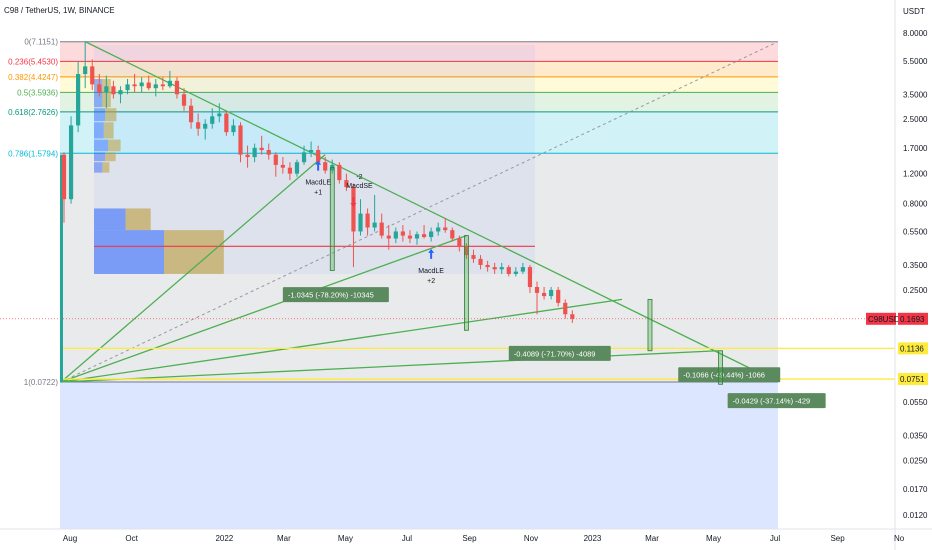 The width and height of the screenshot is (932, 550). What do you see at coordinates (331, 295) in the screenshot?
I see `measure-label: -1.0345 (-78.20%) -10345` at bounding box center [331, 295].